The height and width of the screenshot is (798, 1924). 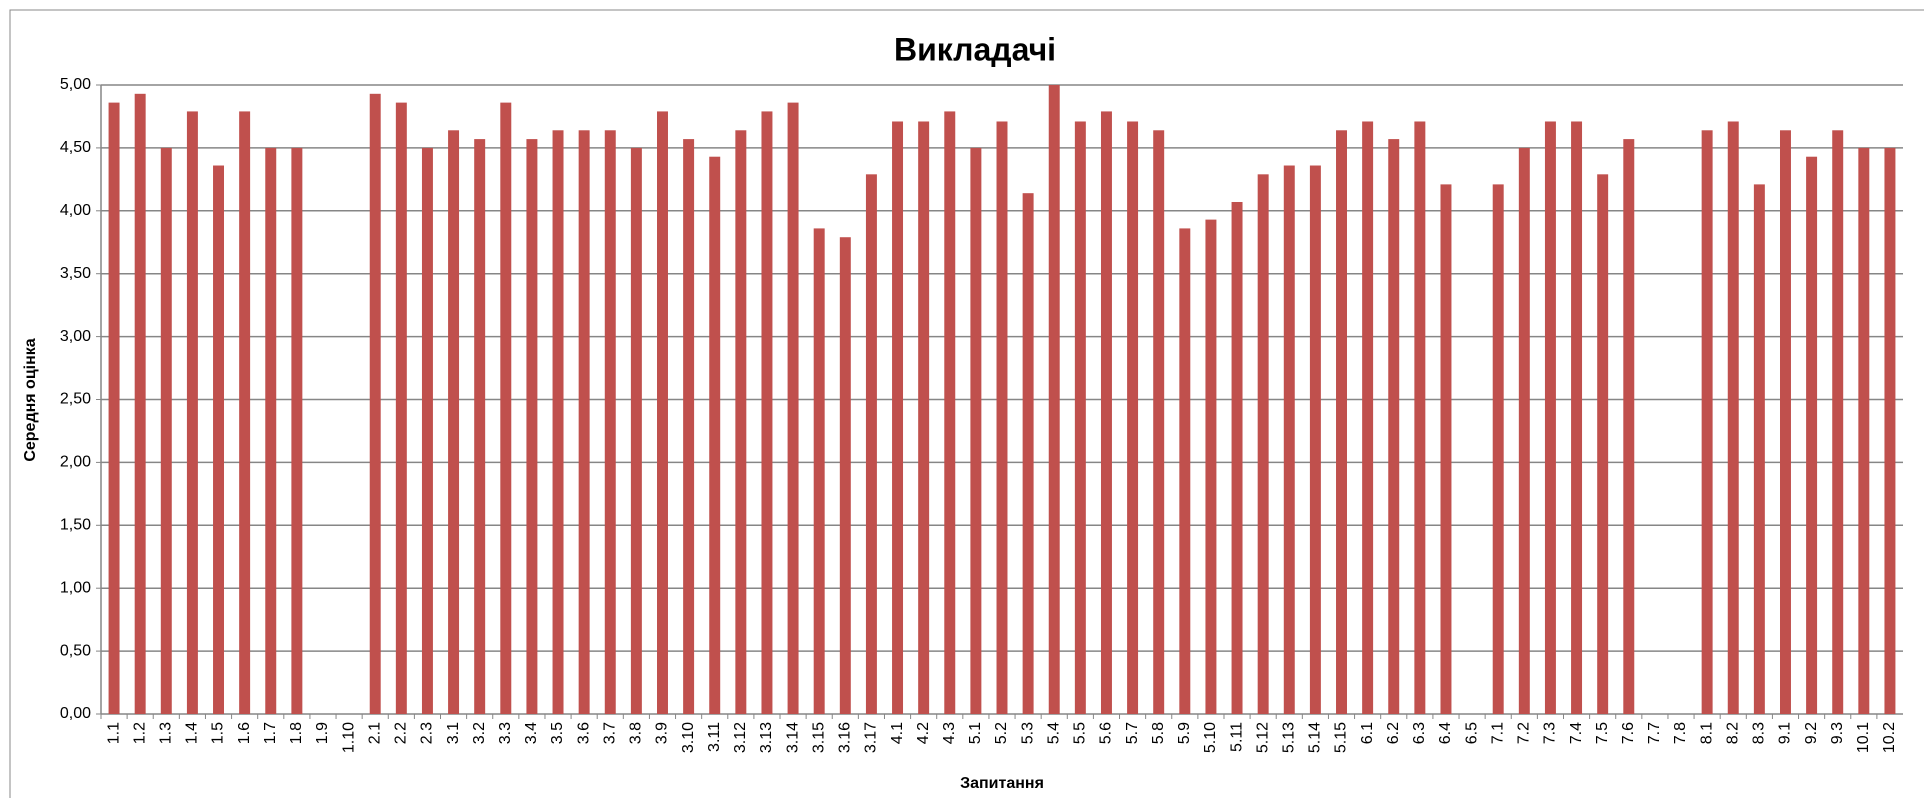 I want to click on x-tick-label: 4.2, so click(x=923, y=733).